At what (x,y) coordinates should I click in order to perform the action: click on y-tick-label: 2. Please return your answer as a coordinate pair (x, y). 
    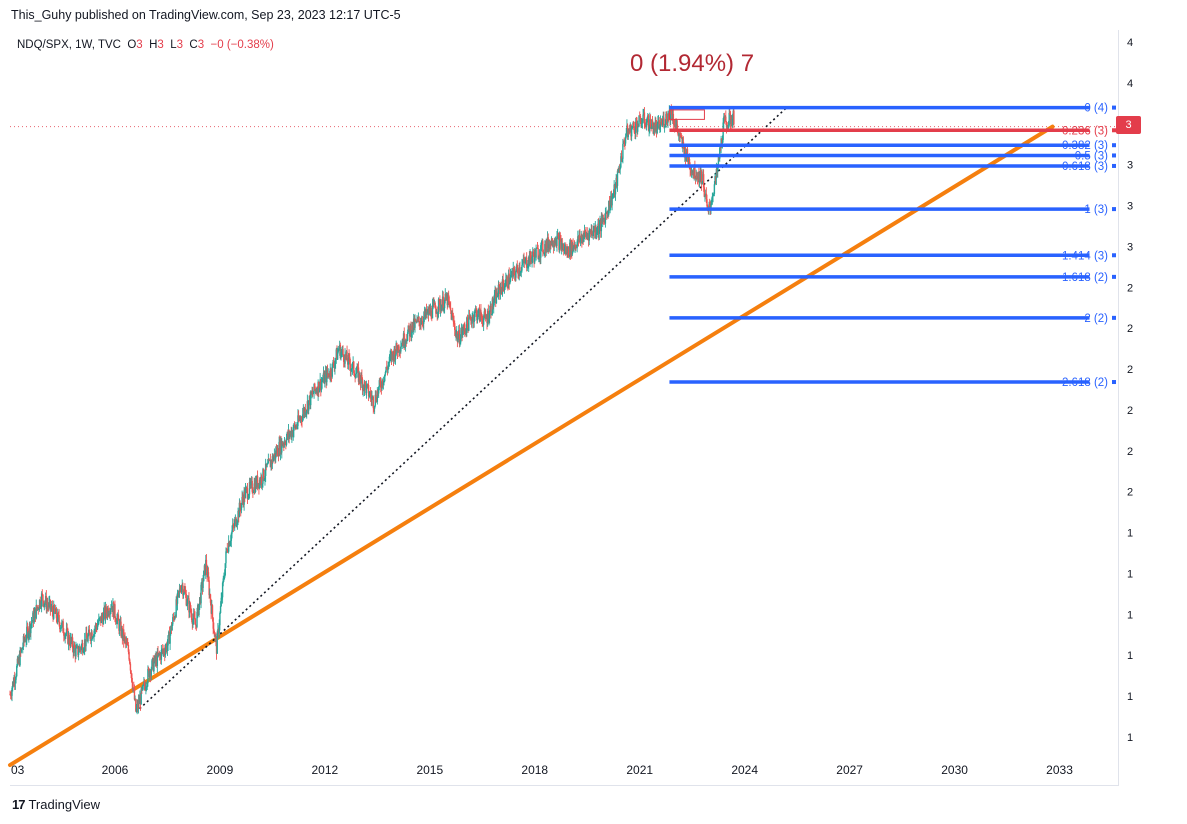
    Looking at the image, I should click on (1130, 411).